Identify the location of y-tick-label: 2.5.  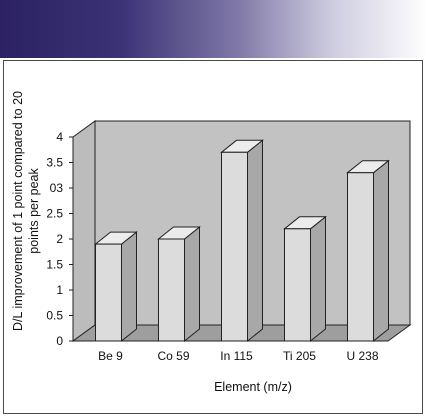
(54, 214).